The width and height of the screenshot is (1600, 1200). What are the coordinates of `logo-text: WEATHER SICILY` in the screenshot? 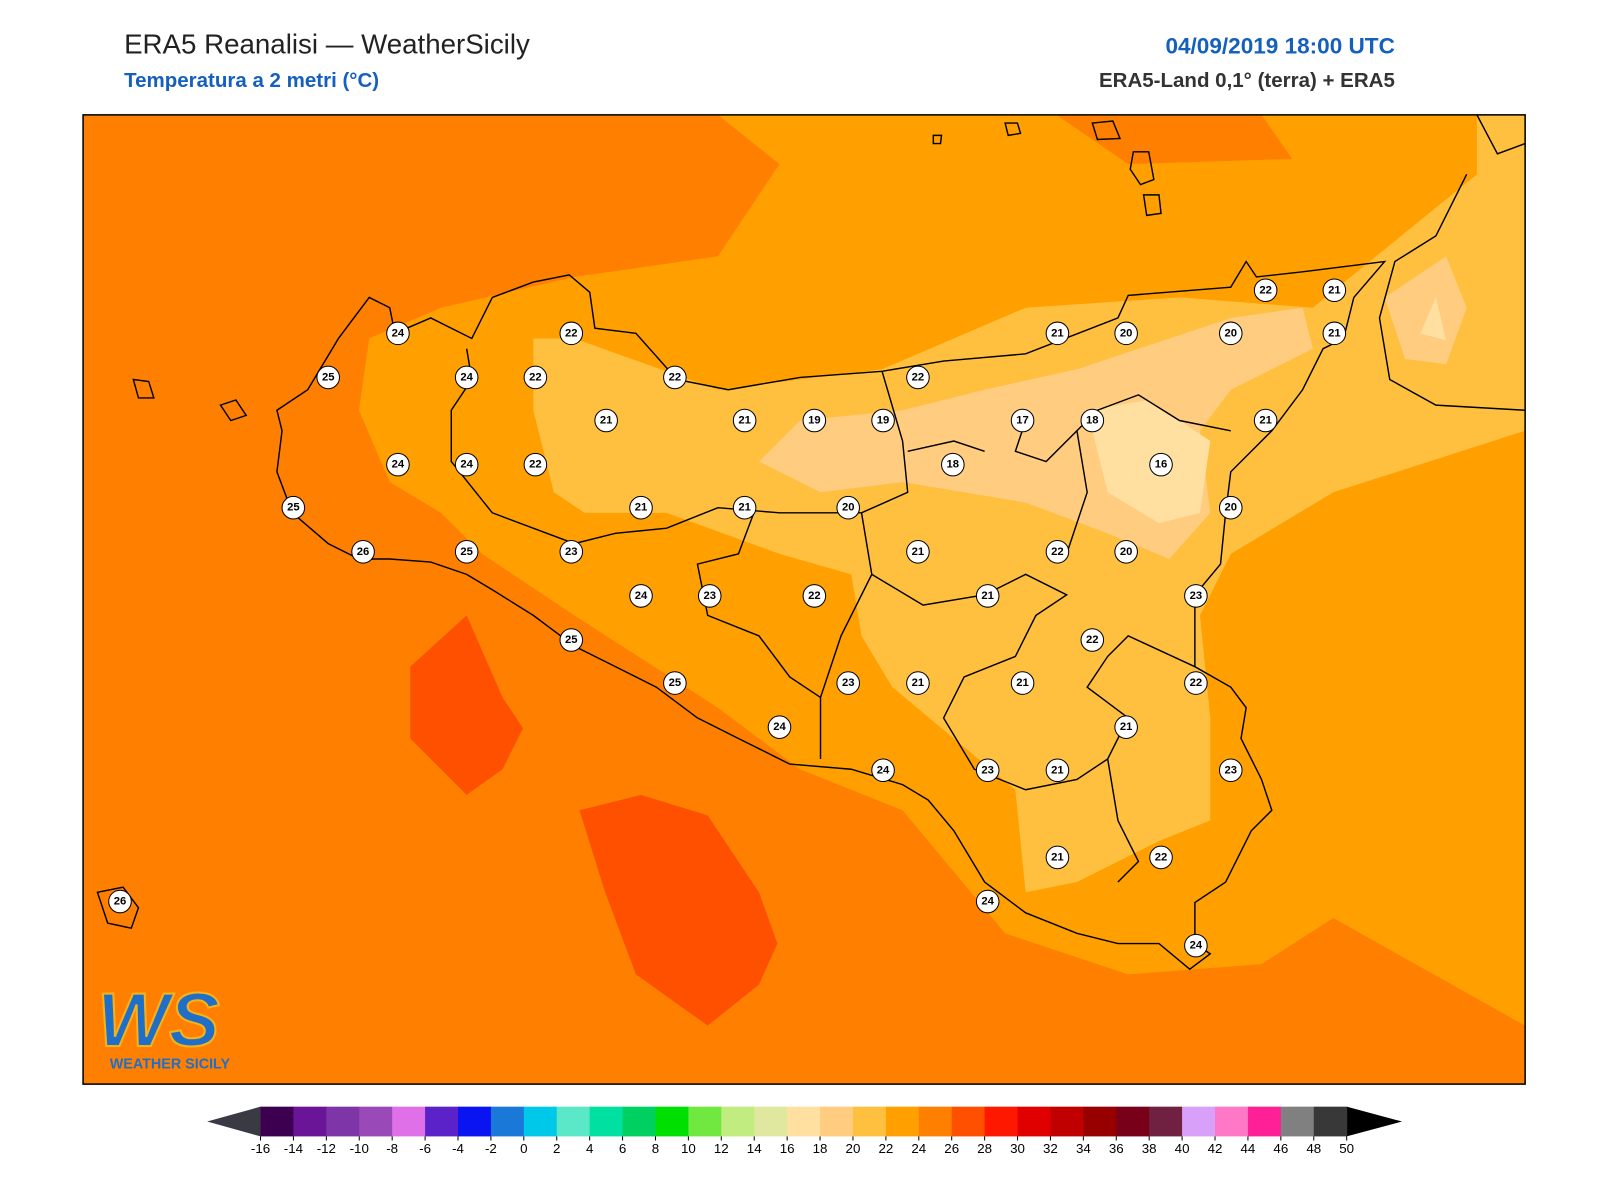 It's located at (170, 1065).